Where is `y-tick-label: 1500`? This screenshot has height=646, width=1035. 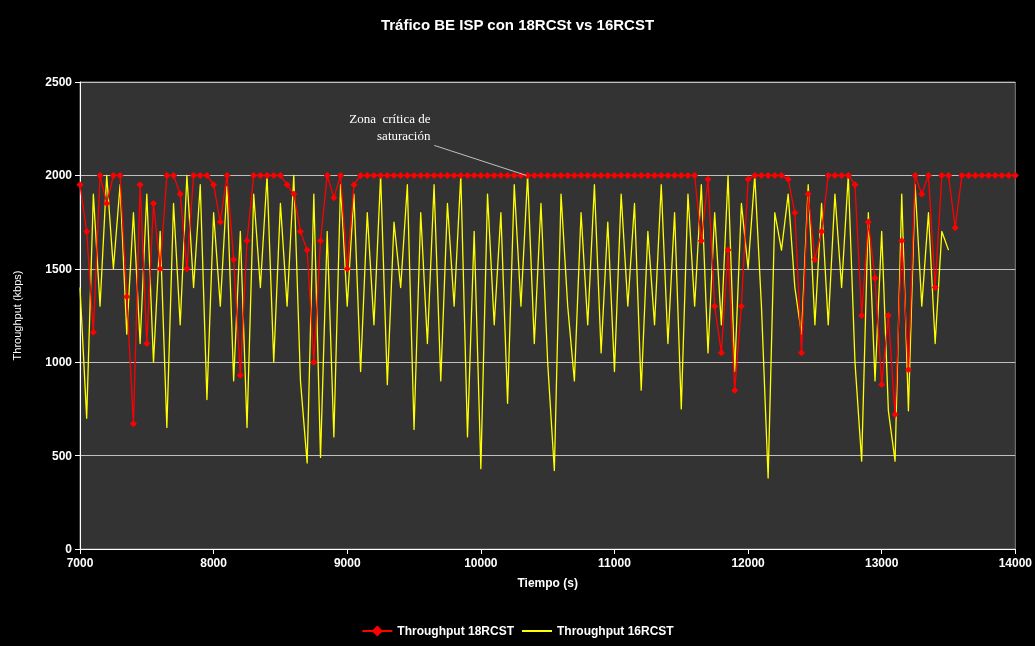 y-tick-label: 1500 is located at coordinates (59, 268).